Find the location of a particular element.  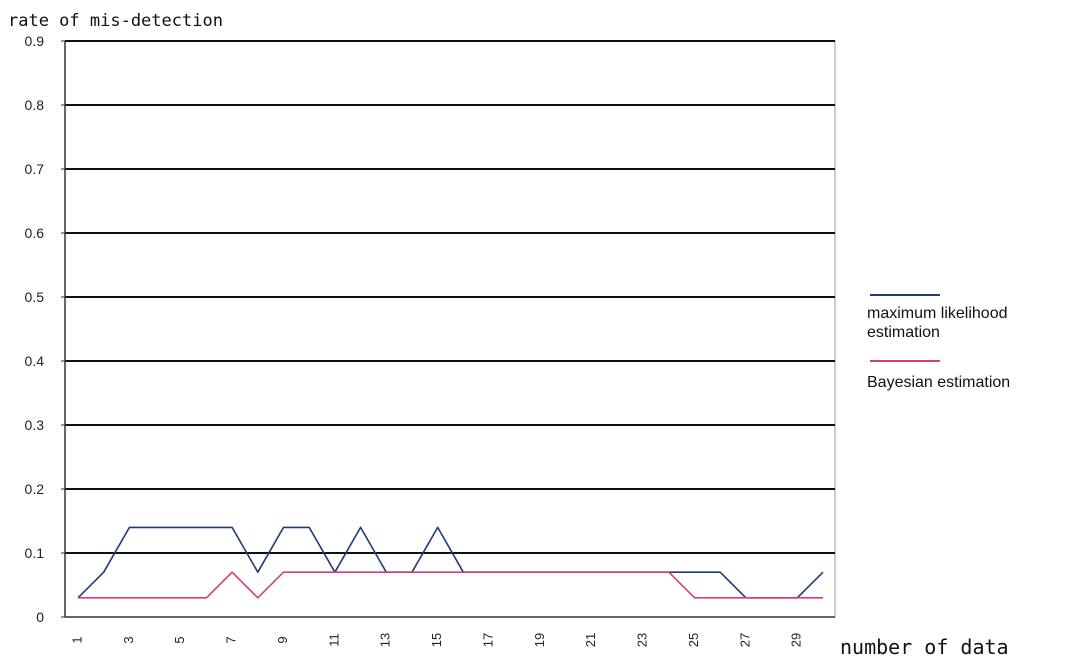

x-tick-label: 11 is located at coordinates (333, 640).